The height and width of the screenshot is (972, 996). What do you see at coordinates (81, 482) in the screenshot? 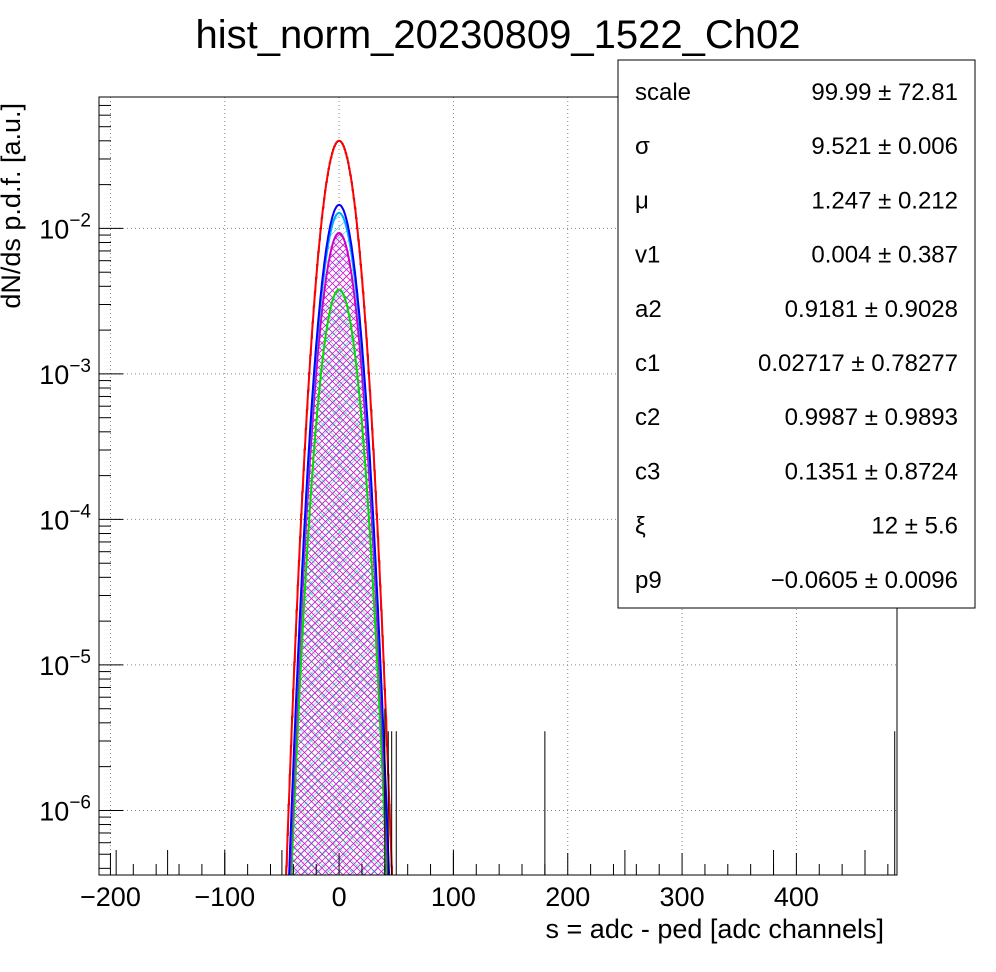
I see `y-axis-ticks: 10⁻⁶ 10⁻⁵ 10⁻⁴ 10⁻³ 10⁻²` at bounding box center [81, 482].